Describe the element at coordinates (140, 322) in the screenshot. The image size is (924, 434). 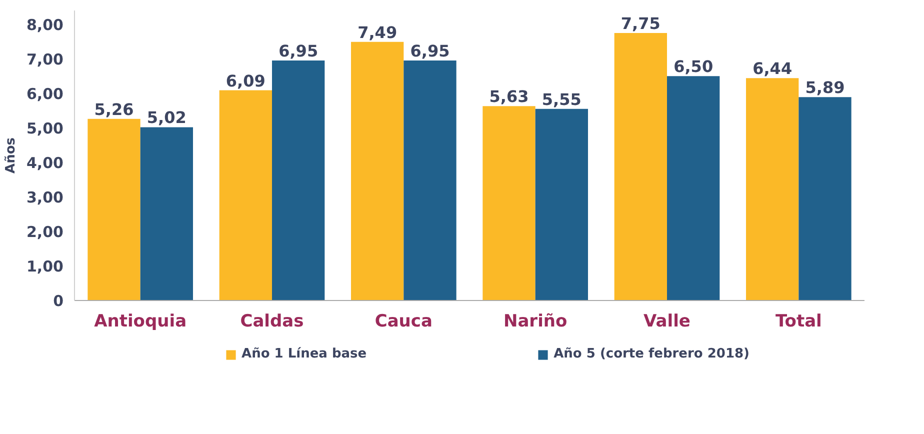
I see `x-tick-label: Antioquia` at that location.